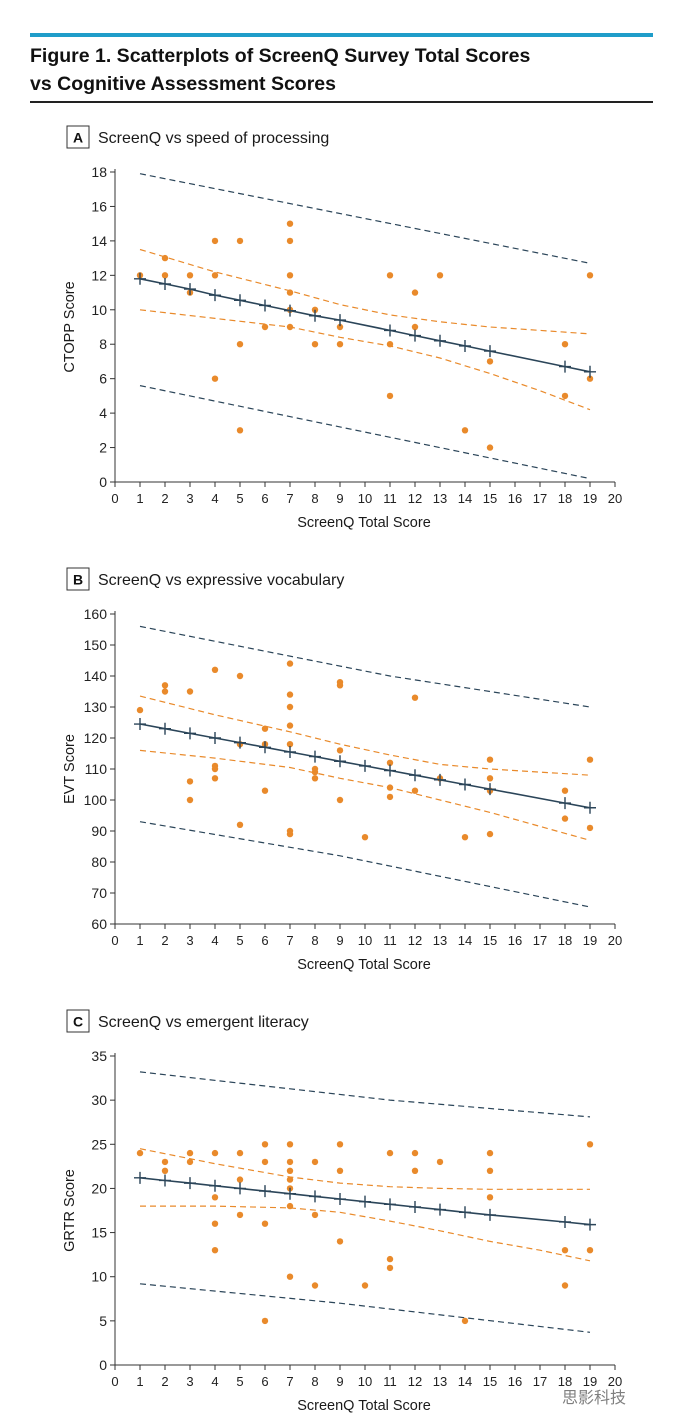 Image resolution: width=674 pixels, height=1426 pixels. I want to click on panel-b-confidence-upper-line, so click(365, 735).